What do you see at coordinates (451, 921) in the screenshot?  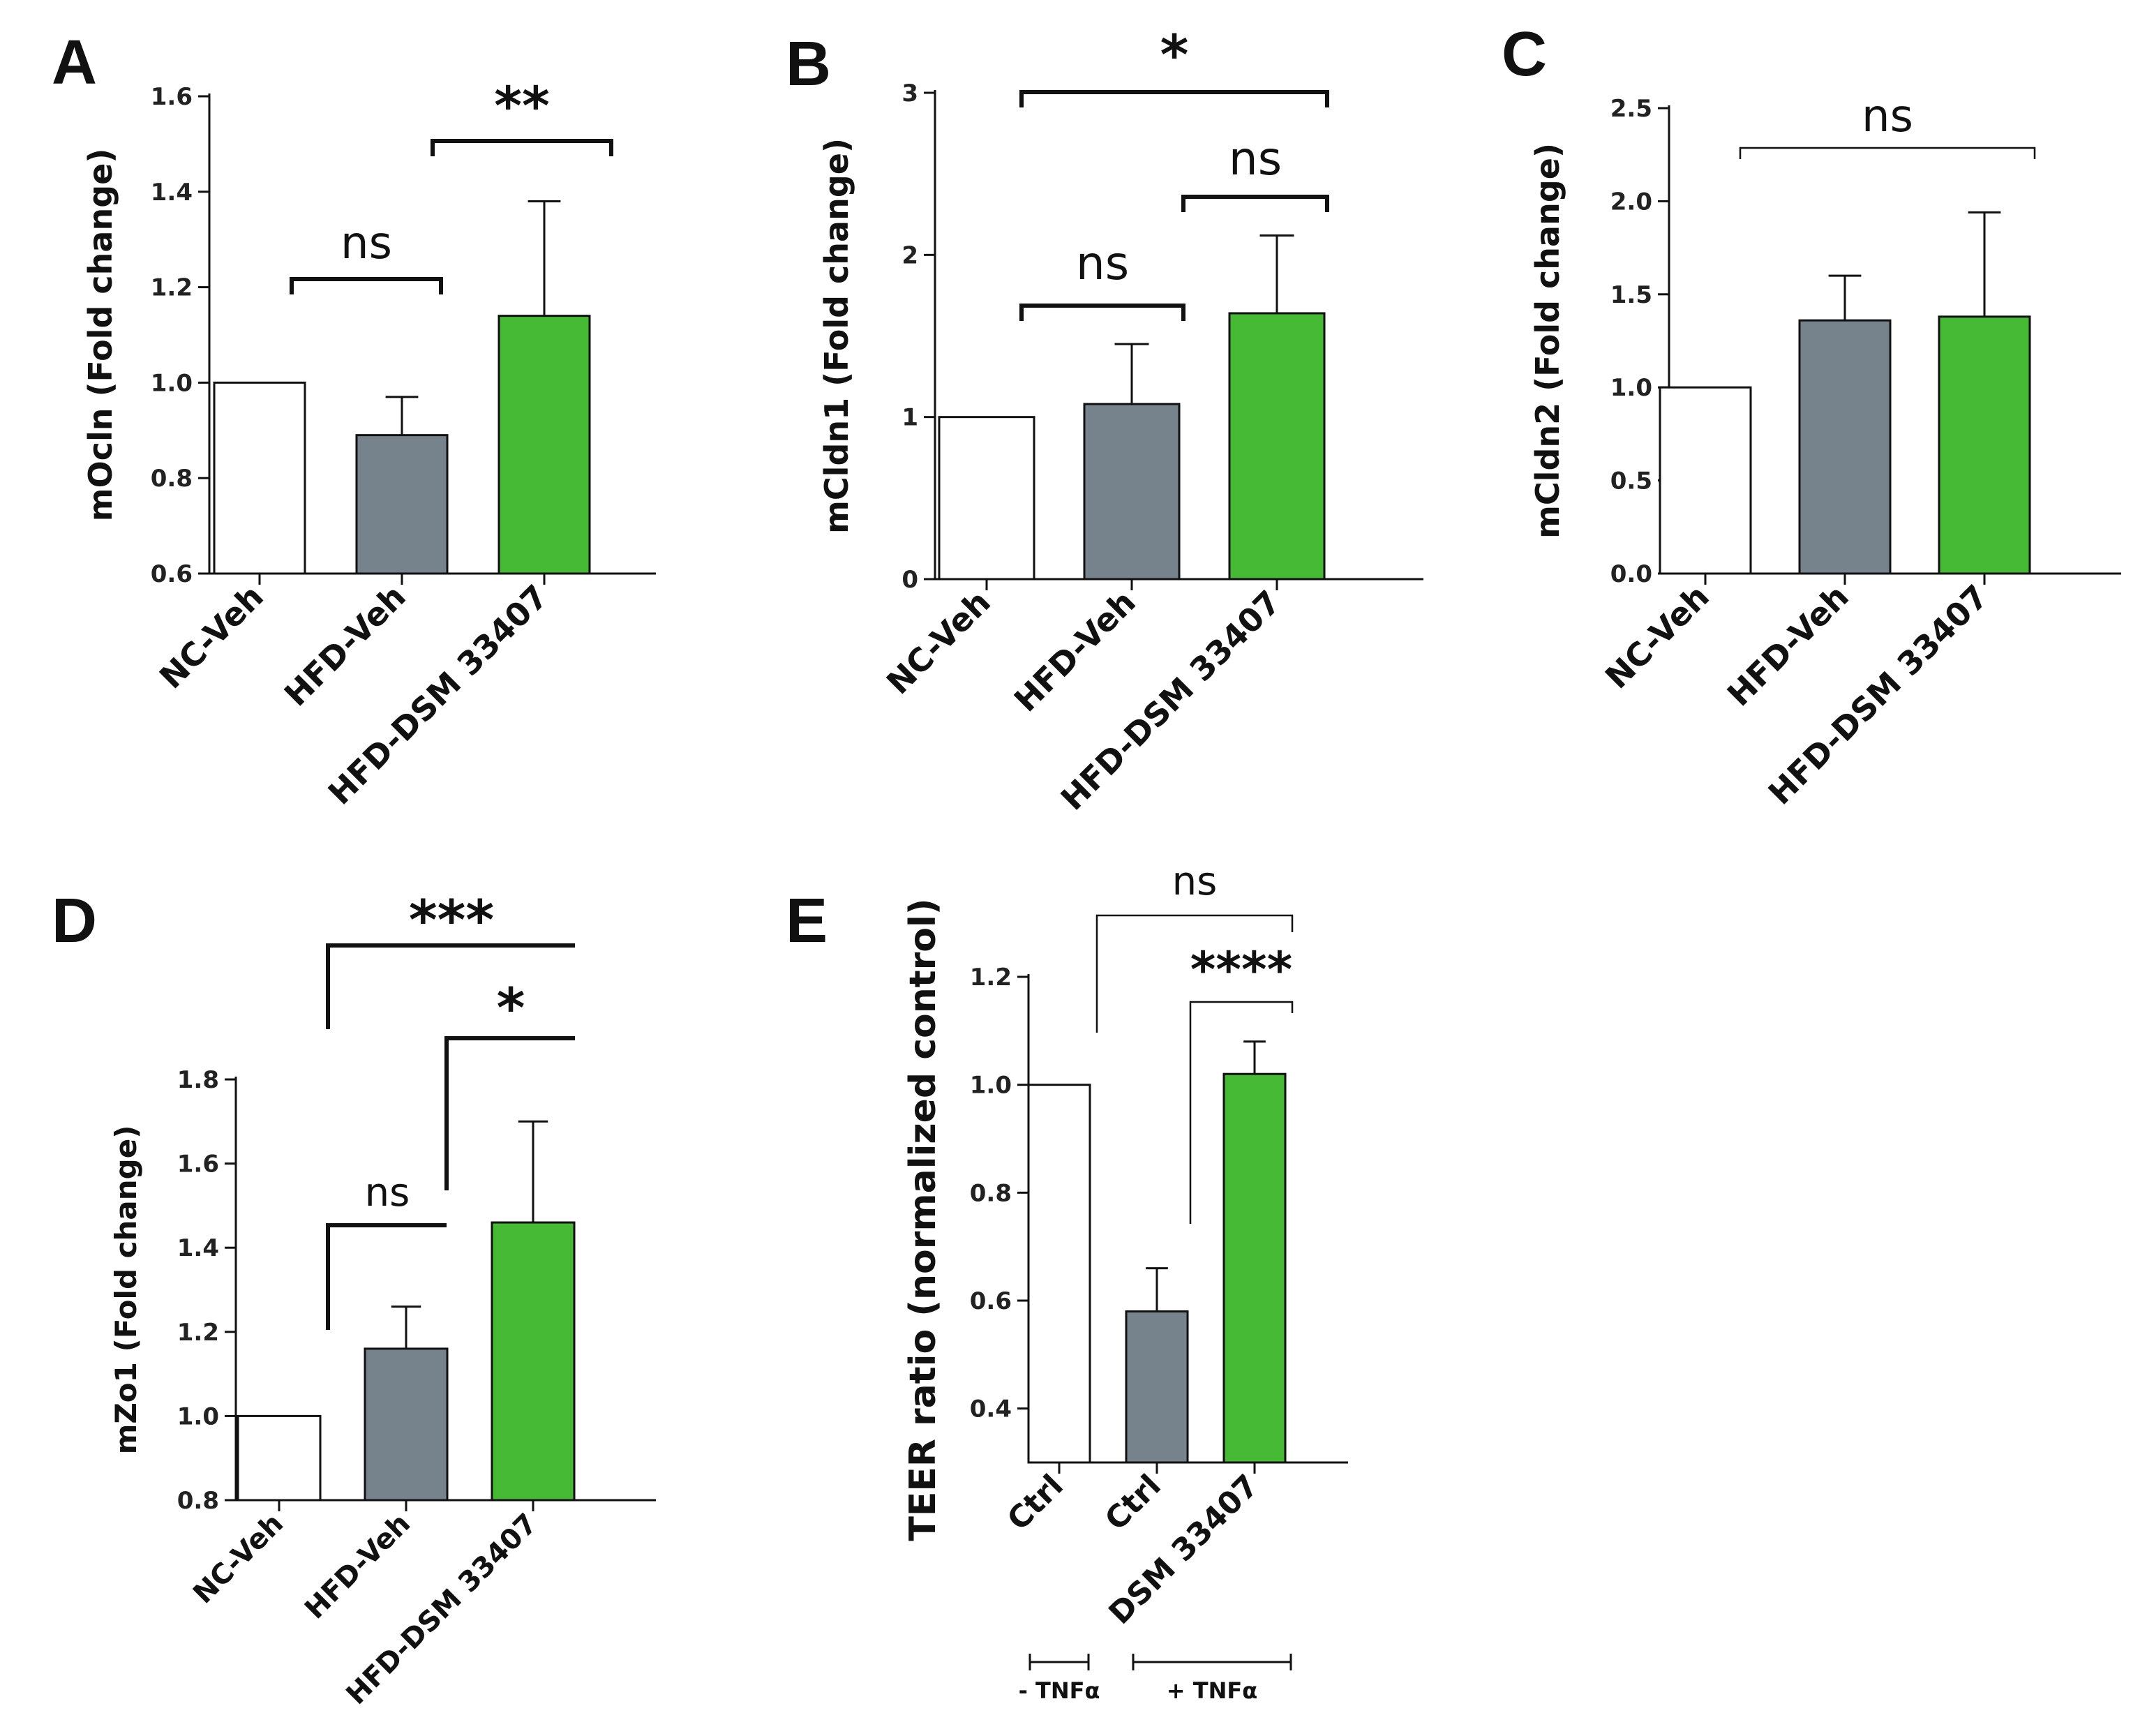 I see `significance-label: ***` at bounding box center [451, 921].